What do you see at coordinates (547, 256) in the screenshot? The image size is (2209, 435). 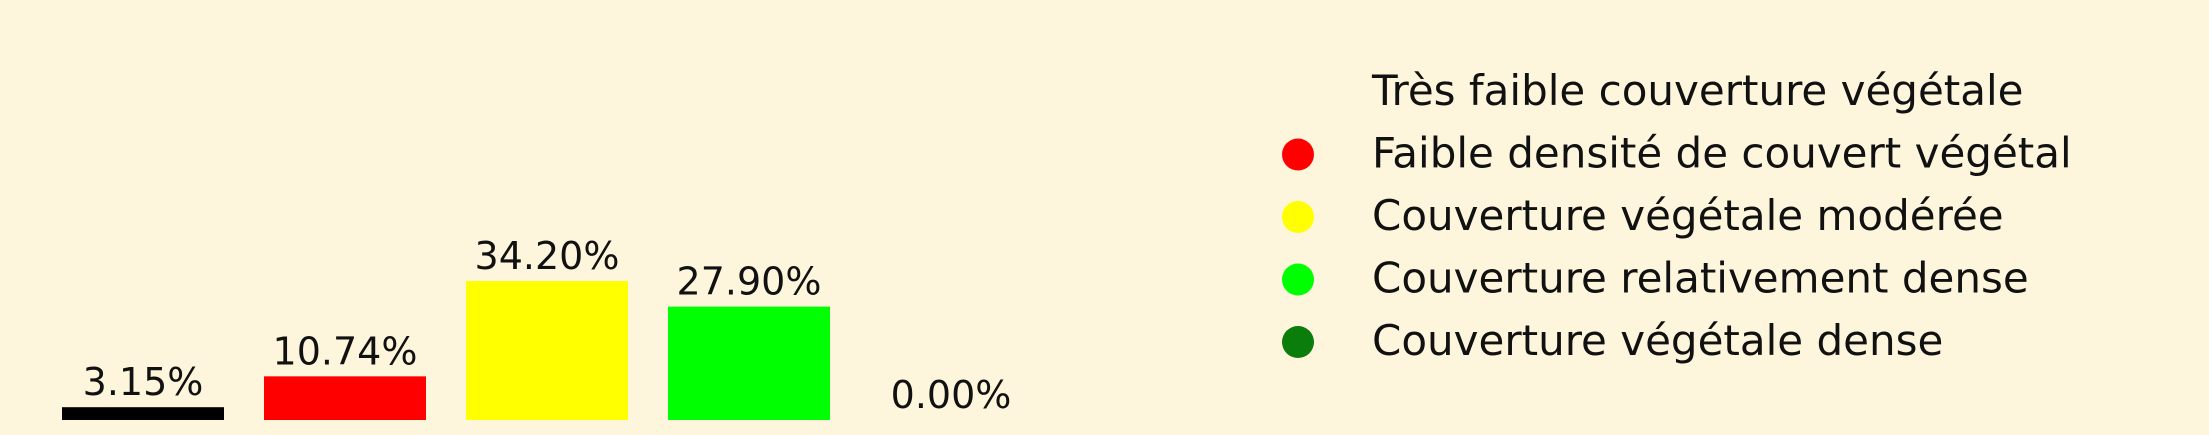 I see `bar-value-label-3: 34.20%` at bounding box center [547, 256].